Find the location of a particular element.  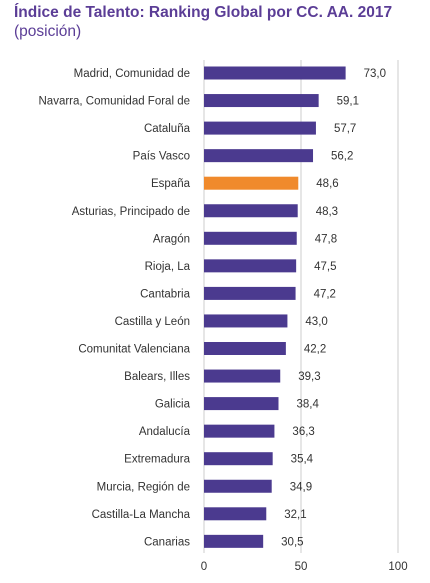

value-label: 56,2 is located at coordinates (342, 157).